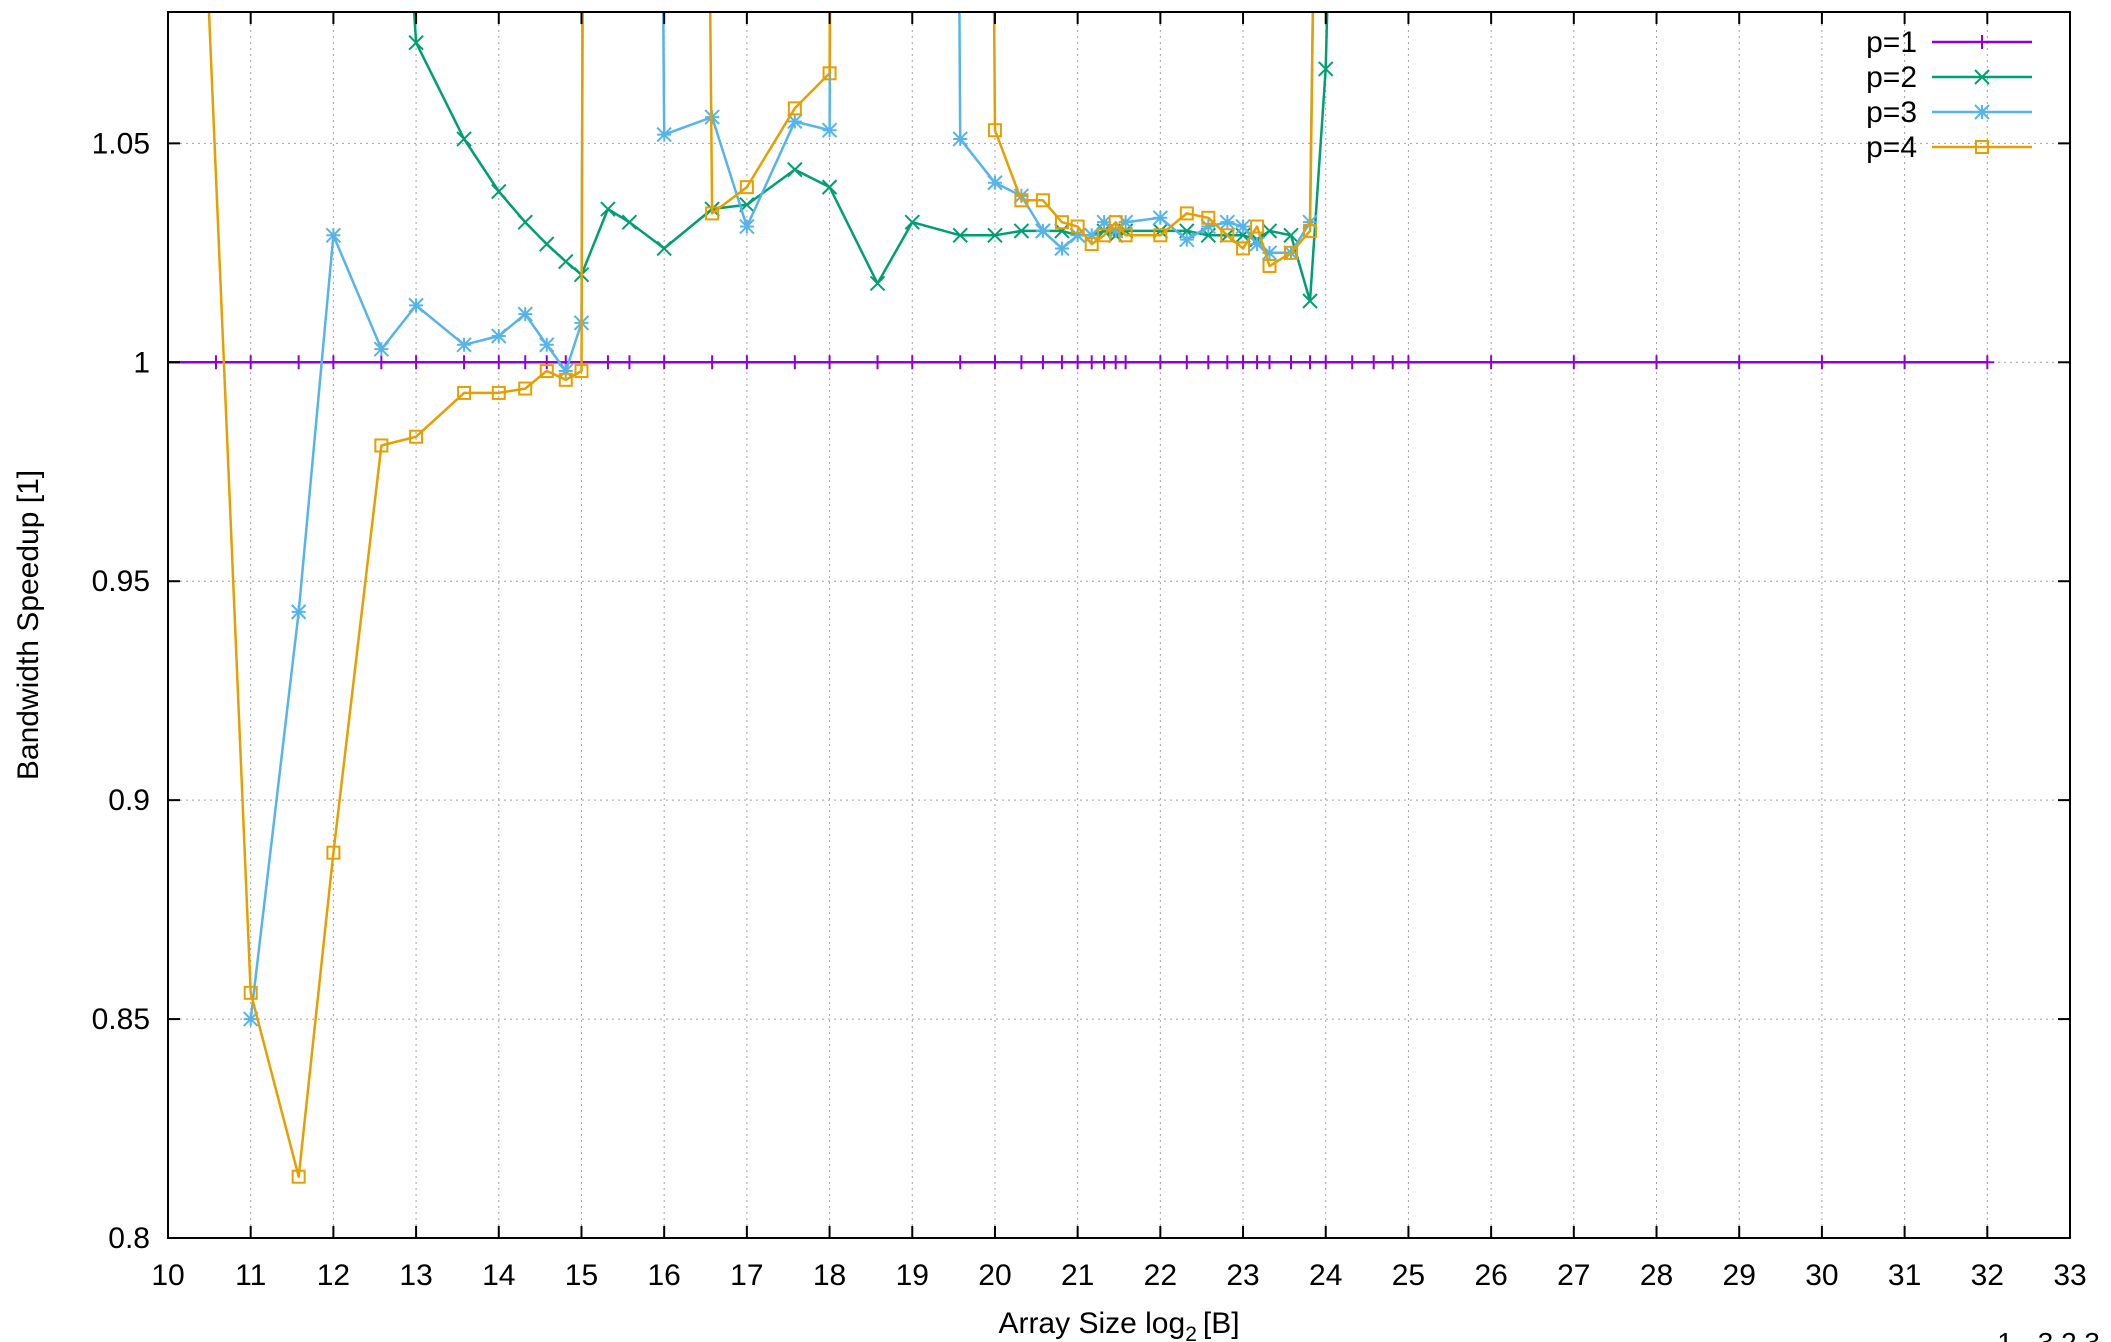  I want to click on x-tick-label: 22, so click(1160, 1275).